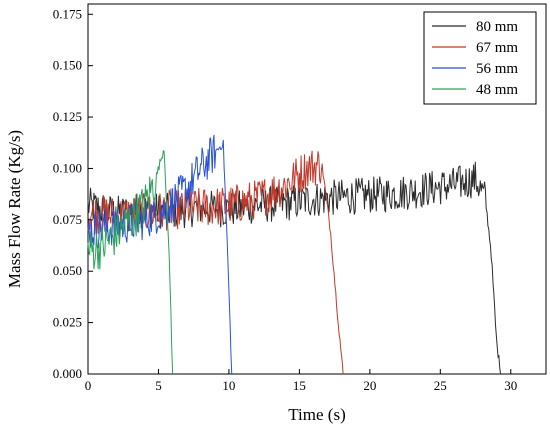 The height and width of the screenshot is (430, 550). I want to click on y-tick-label: 0.100, so click(67, 167).